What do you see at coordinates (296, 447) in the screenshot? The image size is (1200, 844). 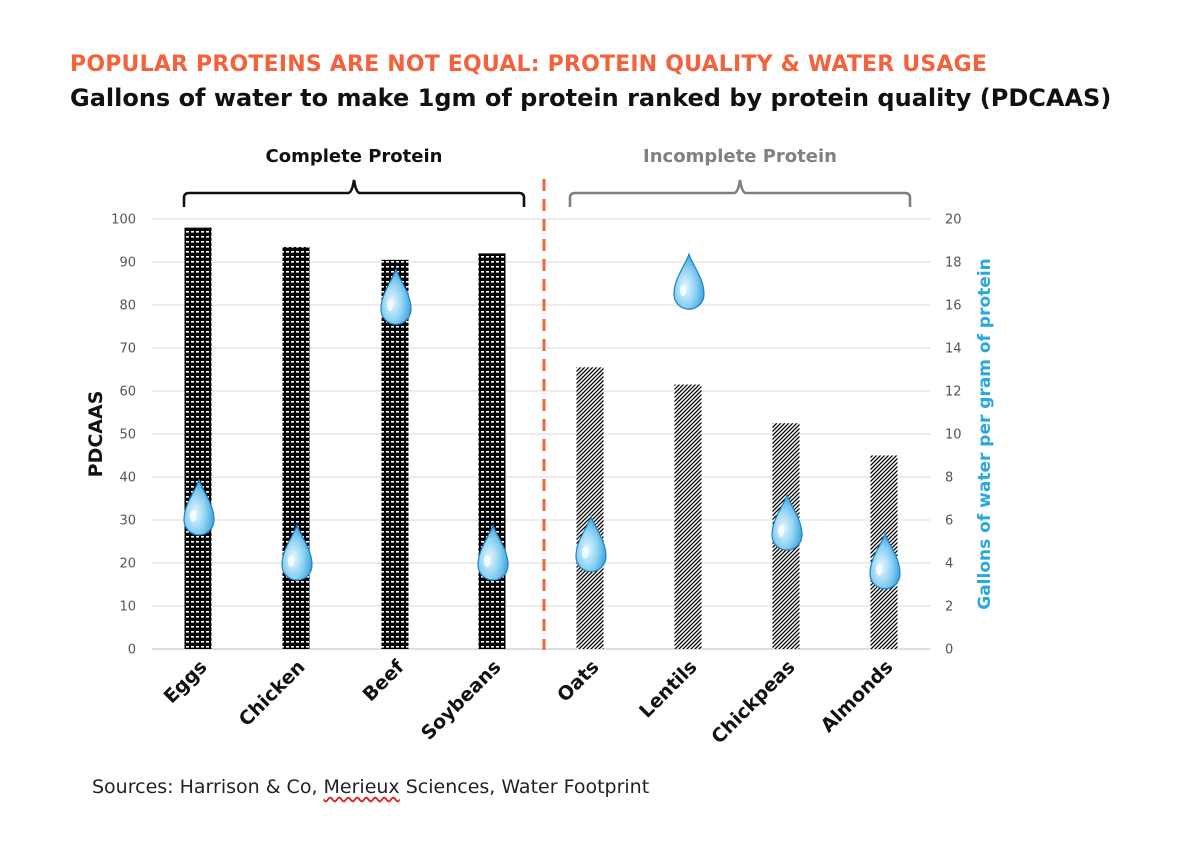 I see `bar-chicken` at bounding box center [296, 447].